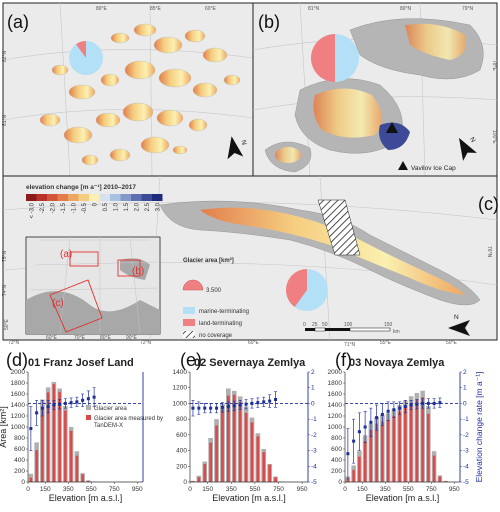 This screenshot has height=512, width=500. I want to click on graticule-label: 82°N, so click(5, 56).